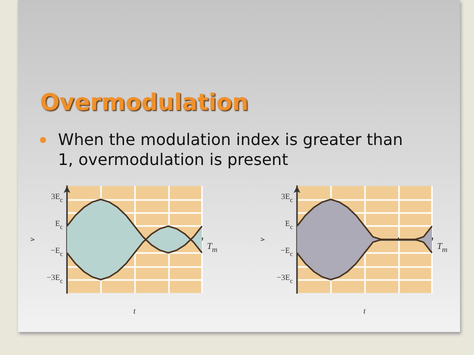  I want to click on text: When the modulation index is greater than 1, overmodulation is present, so click(231, 150).